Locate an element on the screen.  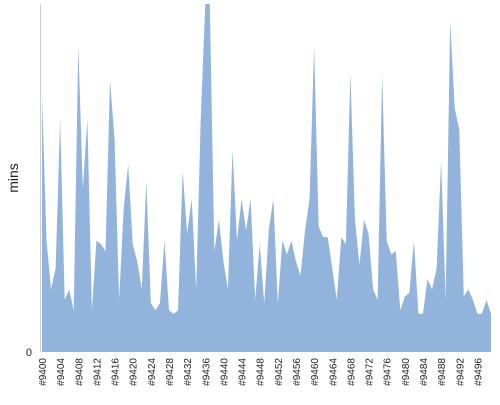
x-tick-label: #9412 is located at coordinates (97, 372).